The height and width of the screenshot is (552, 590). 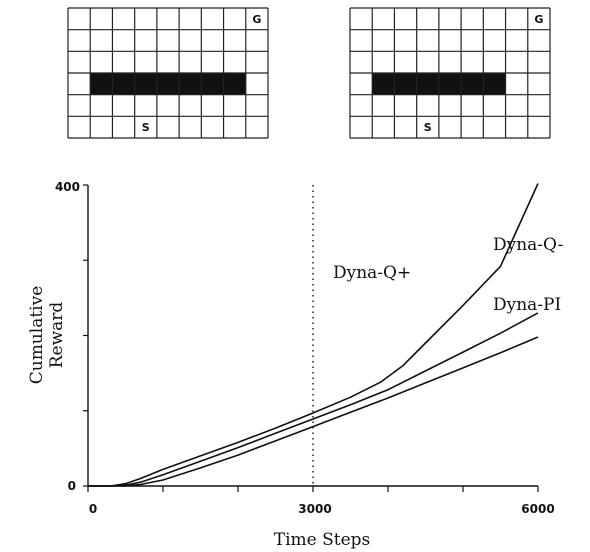 I want to click on x-tick-0: 0, so click(x=93, y=509).